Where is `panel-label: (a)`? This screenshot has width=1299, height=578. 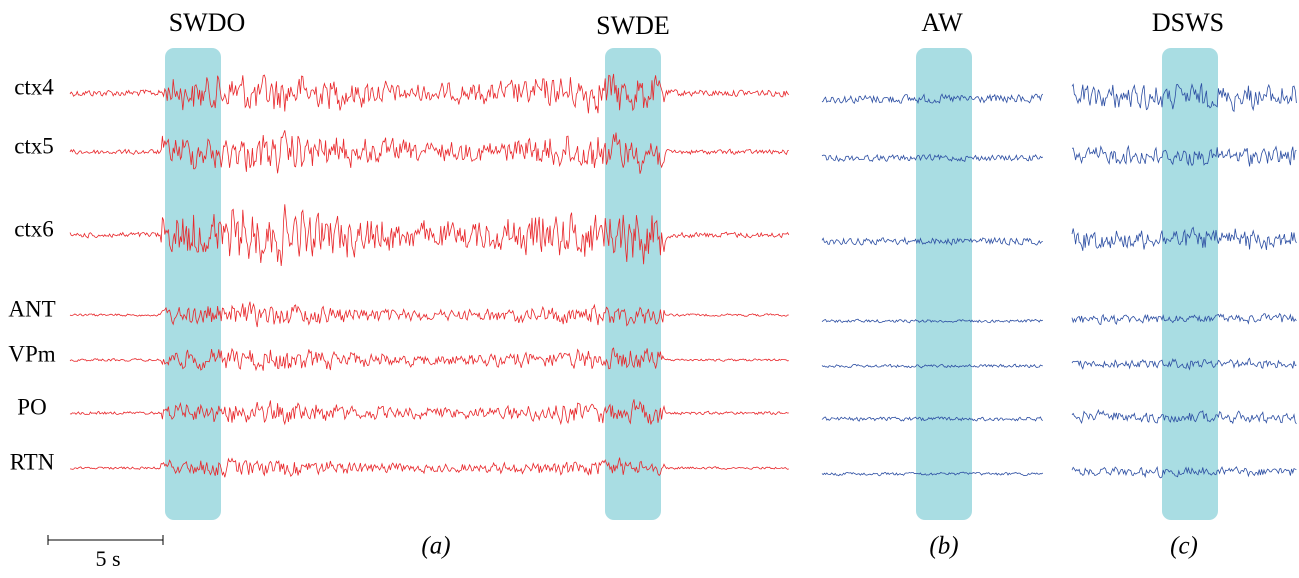
panel-label: (a) is located at coordinates (435, 546).